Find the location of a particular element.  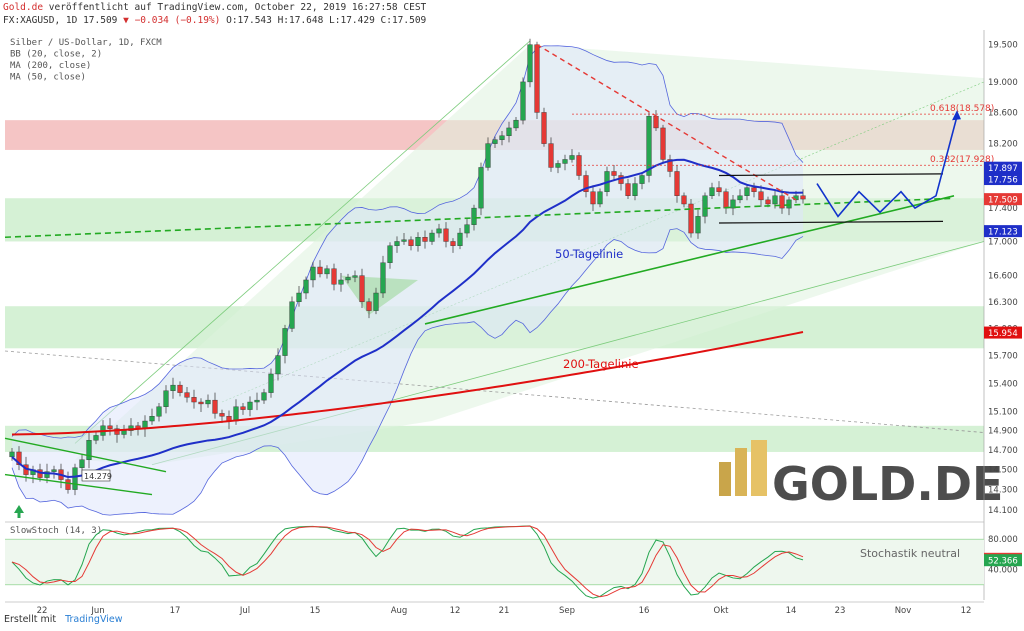

legend-entry: BB (20, close, 2) is located at coordinates (56, 55).